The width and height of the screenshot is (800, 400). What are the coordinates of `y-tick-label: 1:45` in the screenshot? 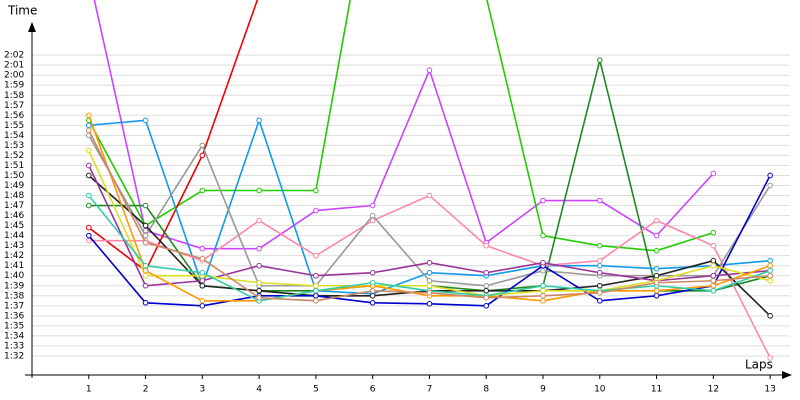 It's located at (14, 226).